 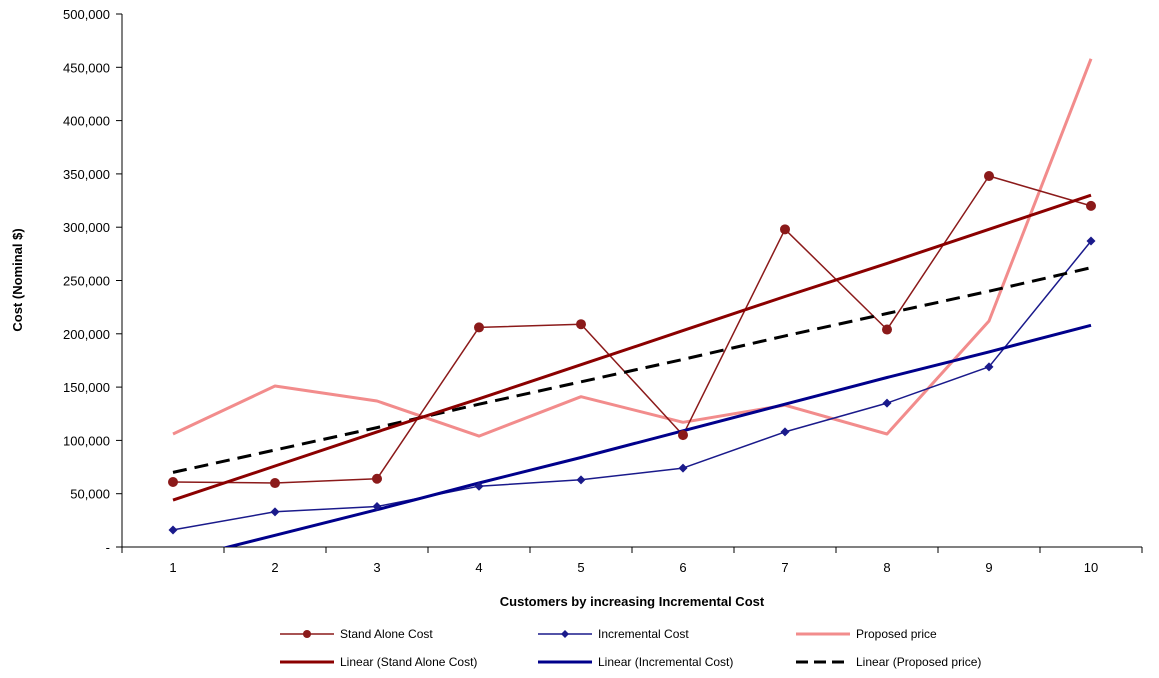 I want to click on x-tick-label: 10, so click(x=1091, y=567).